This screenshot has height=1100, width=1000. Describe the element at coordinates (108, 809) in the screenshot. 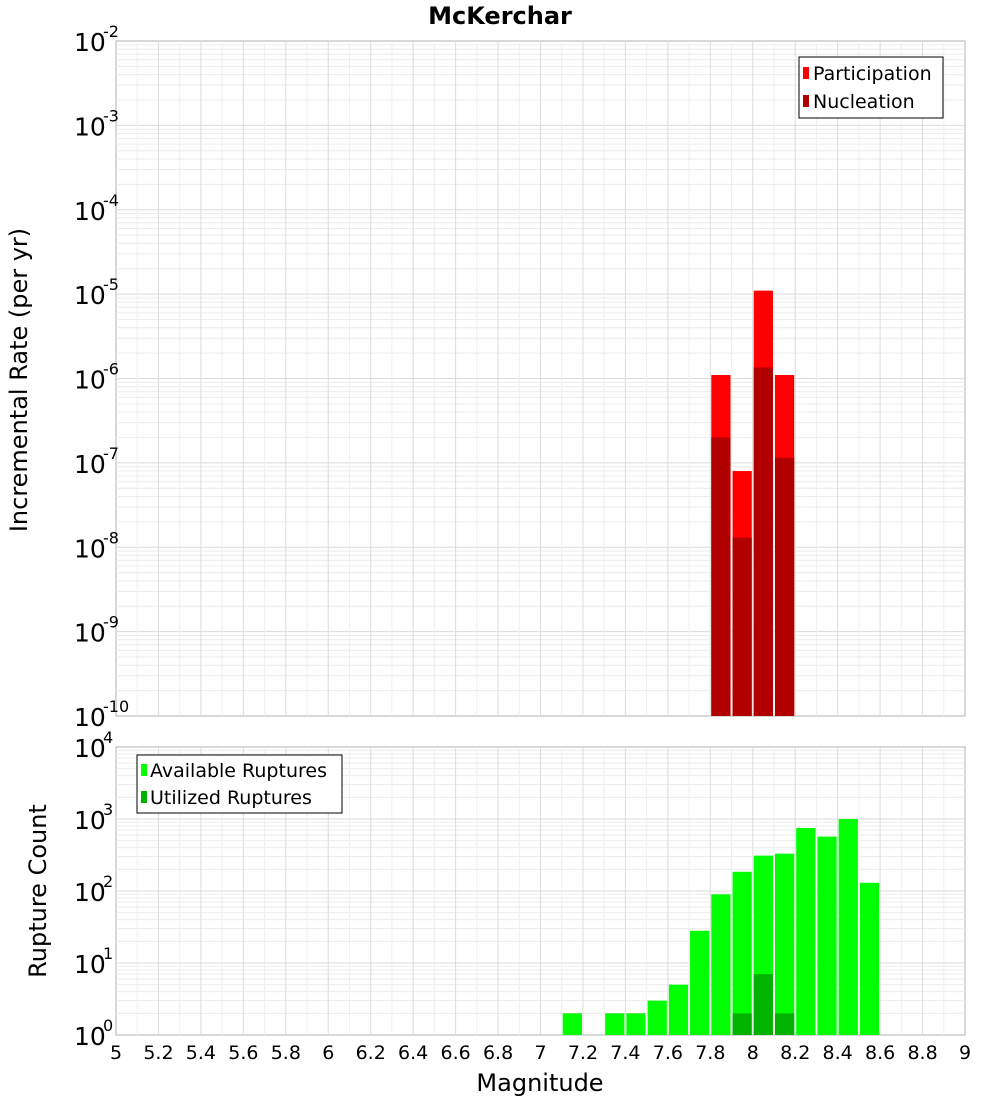

I see `svg-text: 3` at that location.